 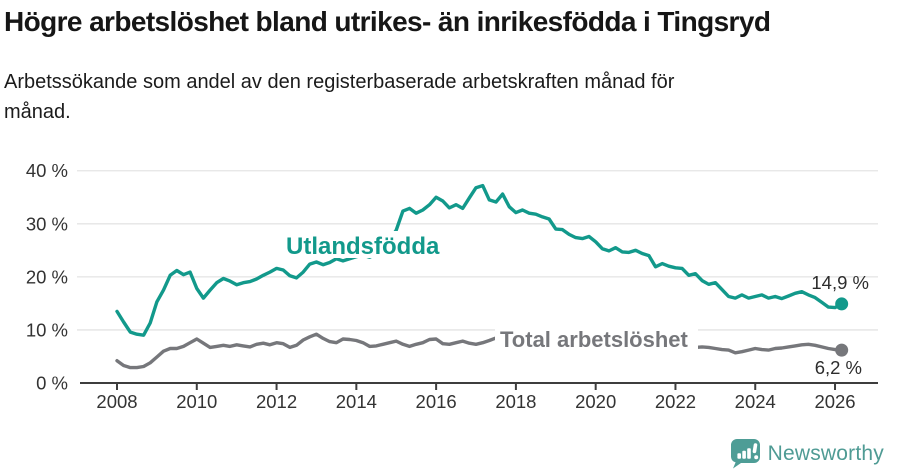 I want to click on series-end-value-label-utlandsf-dda: 14,9 %, so click(x=840, y=282).